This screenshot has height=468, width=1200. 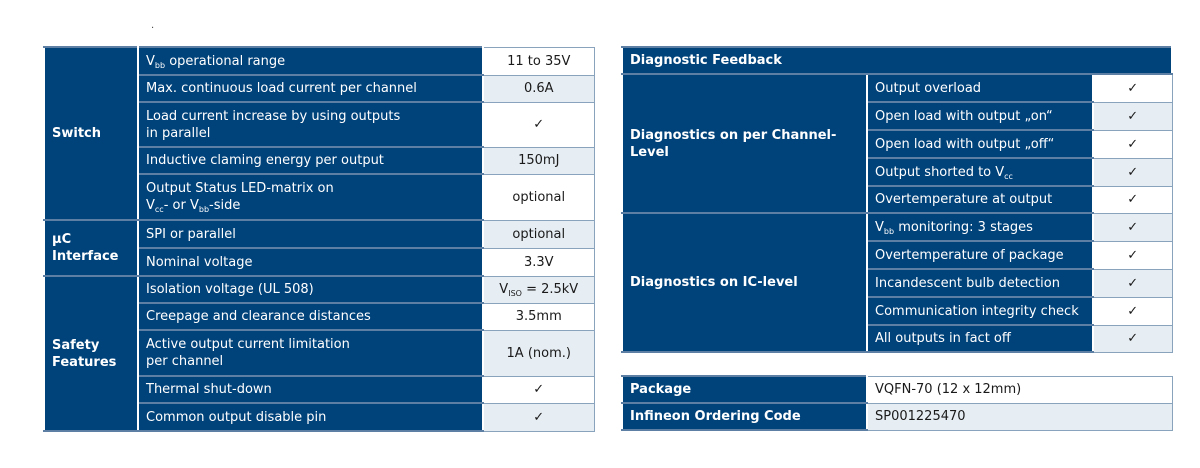 I want to click on ordering-code-label: Infineon Ordering Code, so click(x=744, y=416).